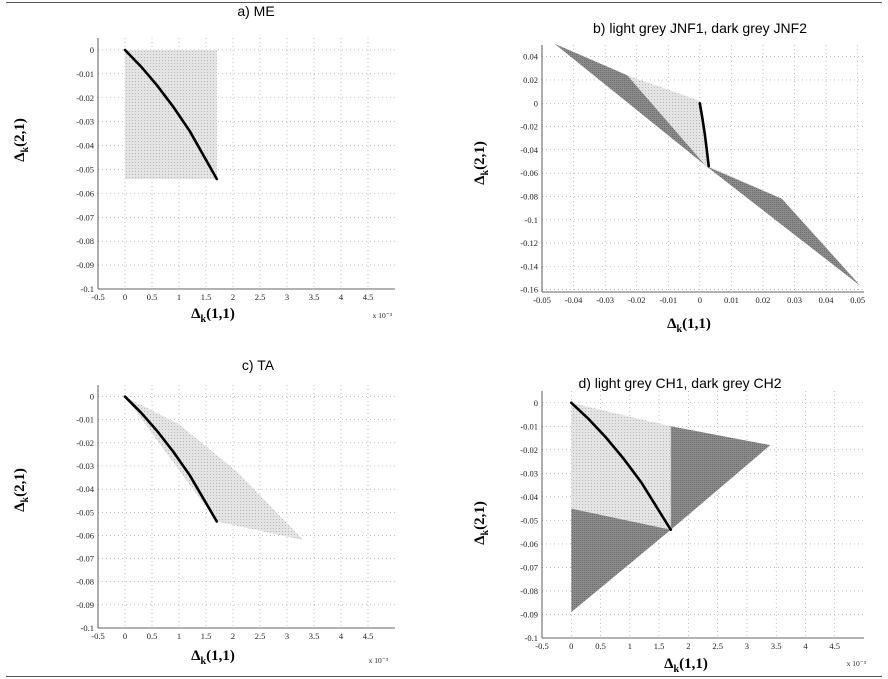 The height and width of the screenshot is (679, 888). I want to click on y-tick-label: 0.04, so click(531, 57).